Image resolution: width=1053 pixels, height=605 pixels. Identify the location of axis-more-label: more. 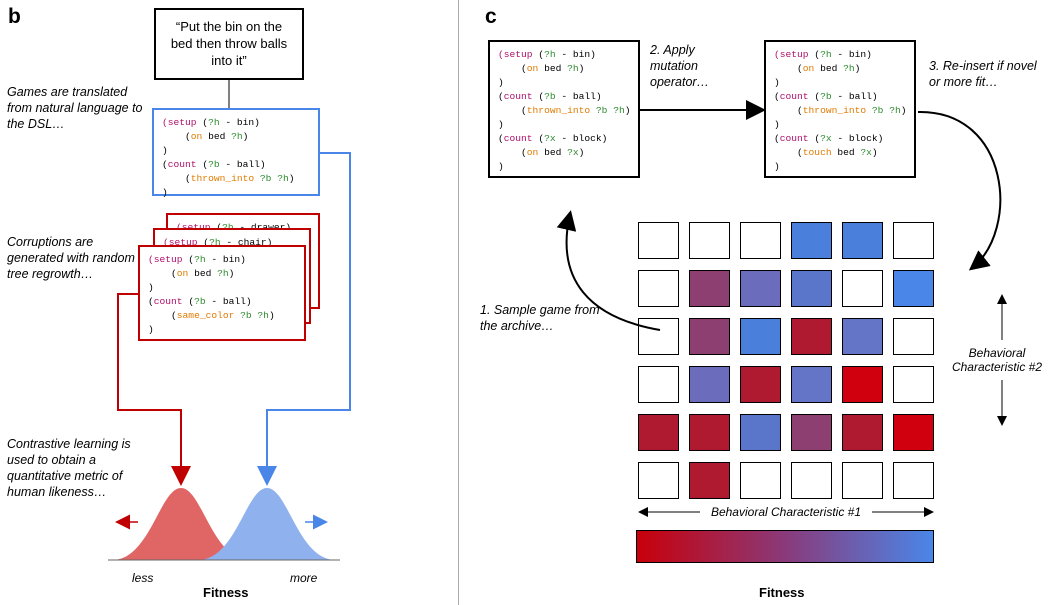
(304, 578).